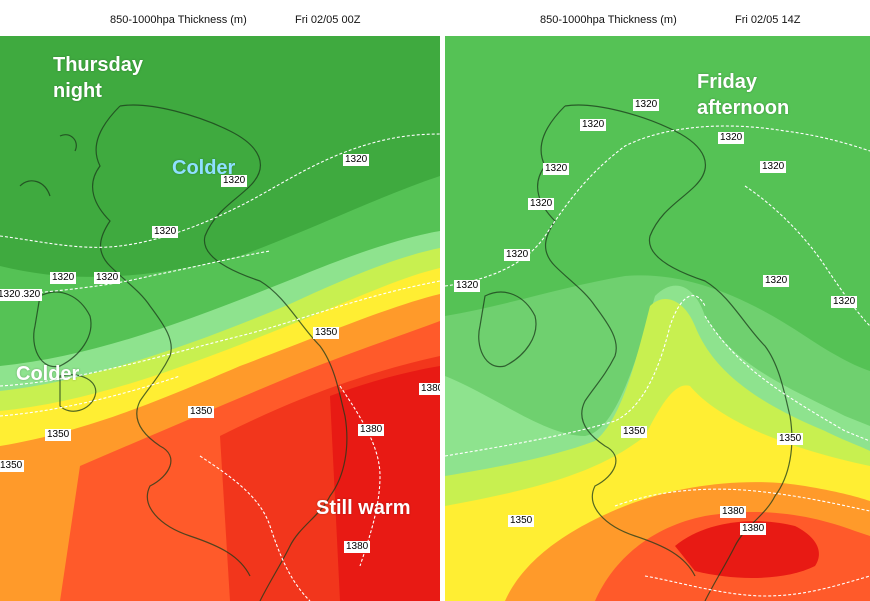 This screenshot has width=870, height=601. I want to click on annotation-afternoon: afternoon, so click(743, 108).